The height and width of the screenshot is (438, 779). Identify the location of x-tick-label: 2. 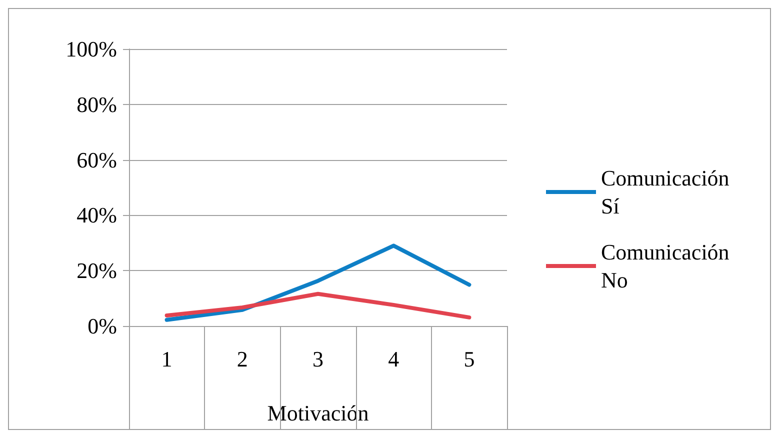
(242, 359).